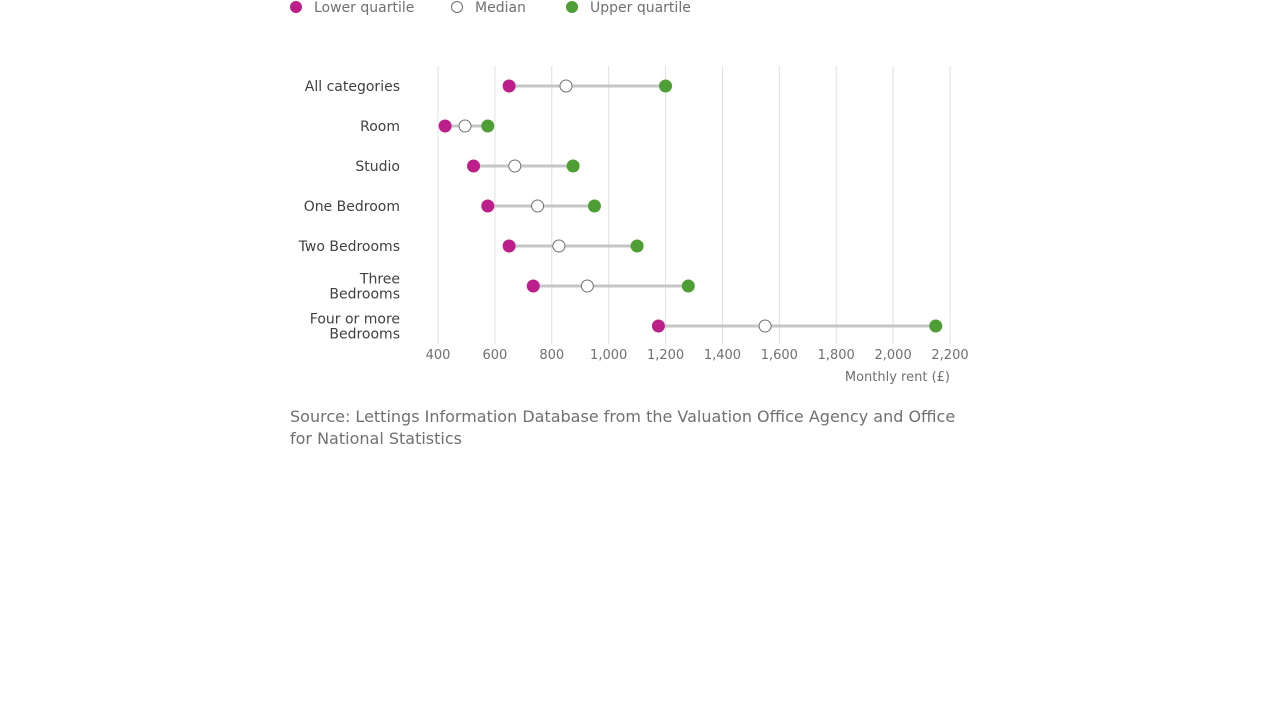  I want to click on x-tick-label: 2,200, so click(949, 355).